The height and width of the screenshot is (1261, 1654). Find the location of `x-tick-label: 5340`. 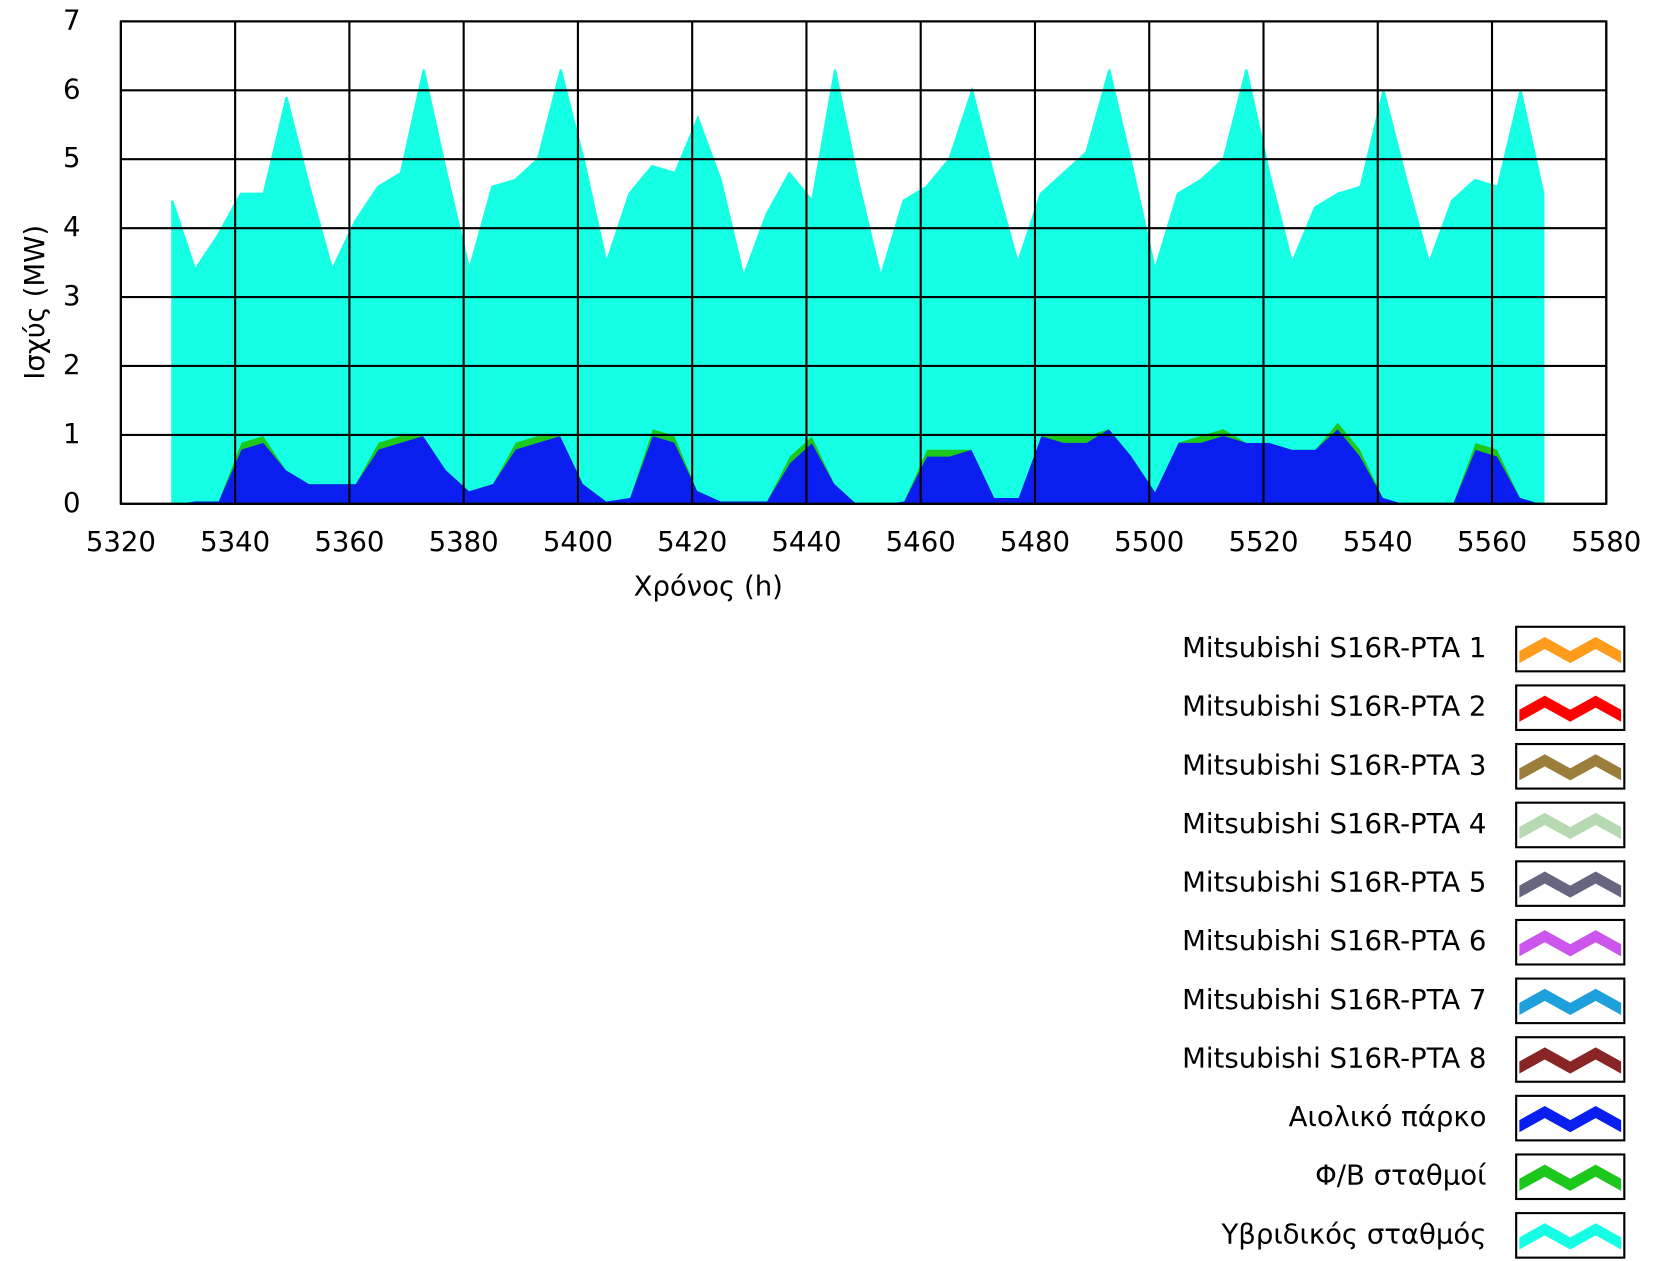

x-tick-label: 5340 is located at coordinates (235, 542).